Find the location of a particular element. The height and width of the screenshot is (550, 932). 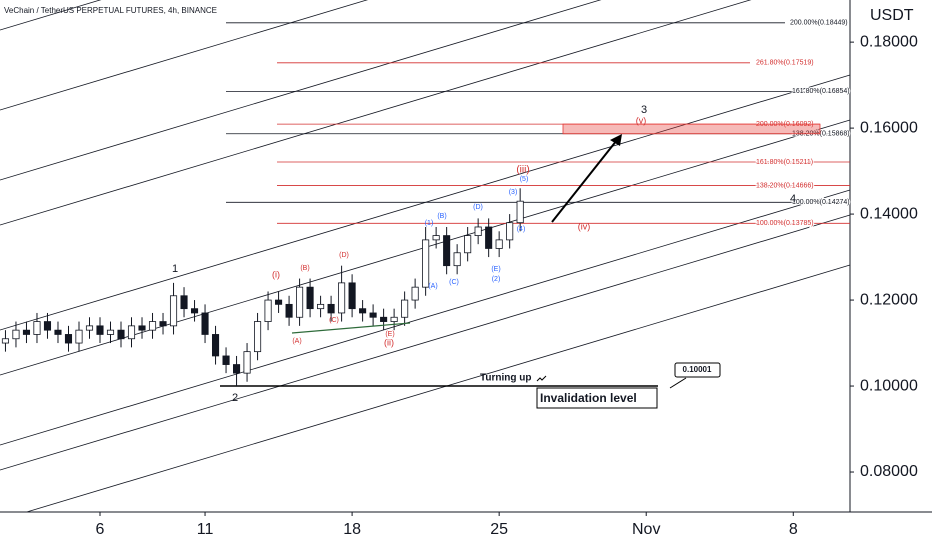

fib-label: 261.80%(0.17519) is located at coordinates (785, 63).